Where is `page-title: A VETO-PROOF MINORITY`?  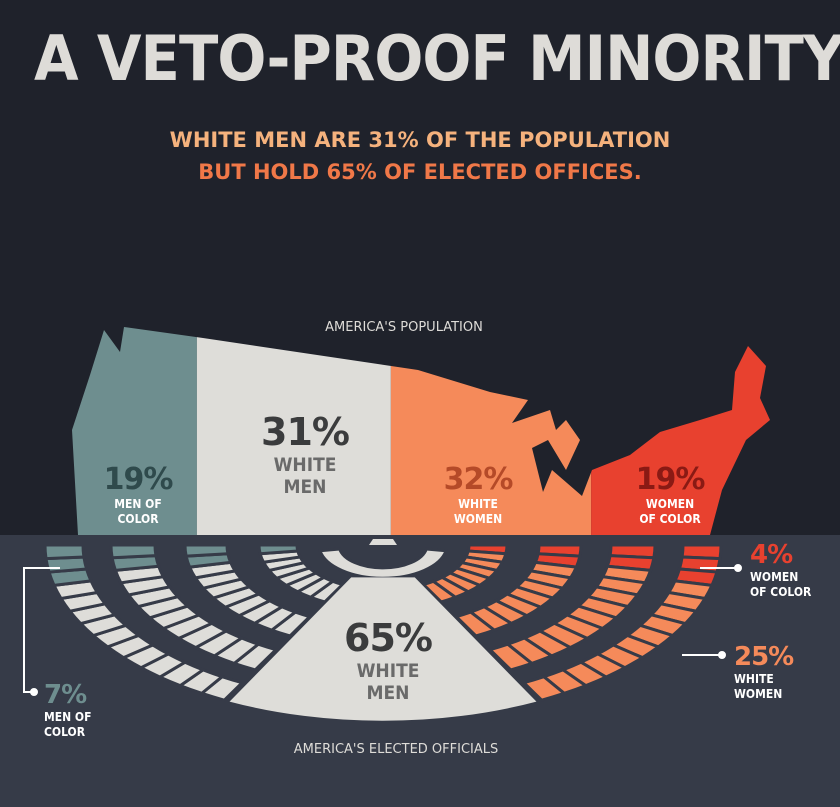
page-title: A VETO-PROOF MINORITY is located at coordinates (437, 58).